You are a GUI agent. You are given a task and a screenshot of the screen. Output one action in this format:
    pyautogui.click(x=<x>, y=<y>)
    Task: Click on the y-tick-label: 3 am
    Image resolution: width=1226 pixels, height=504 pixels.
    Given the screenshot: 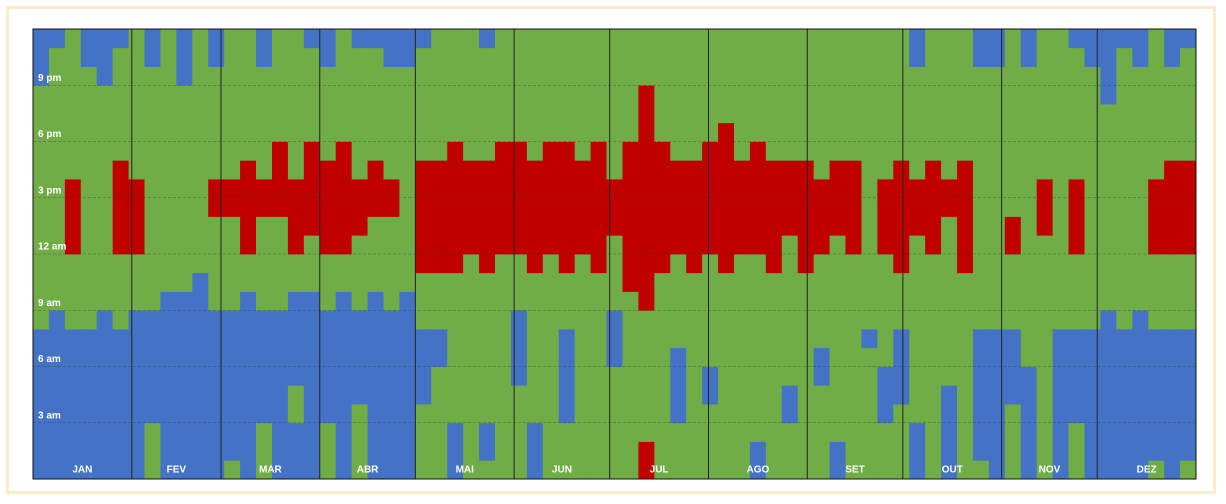 What is the action you would take?
    pyautogui.click(x=49, y=415)
    